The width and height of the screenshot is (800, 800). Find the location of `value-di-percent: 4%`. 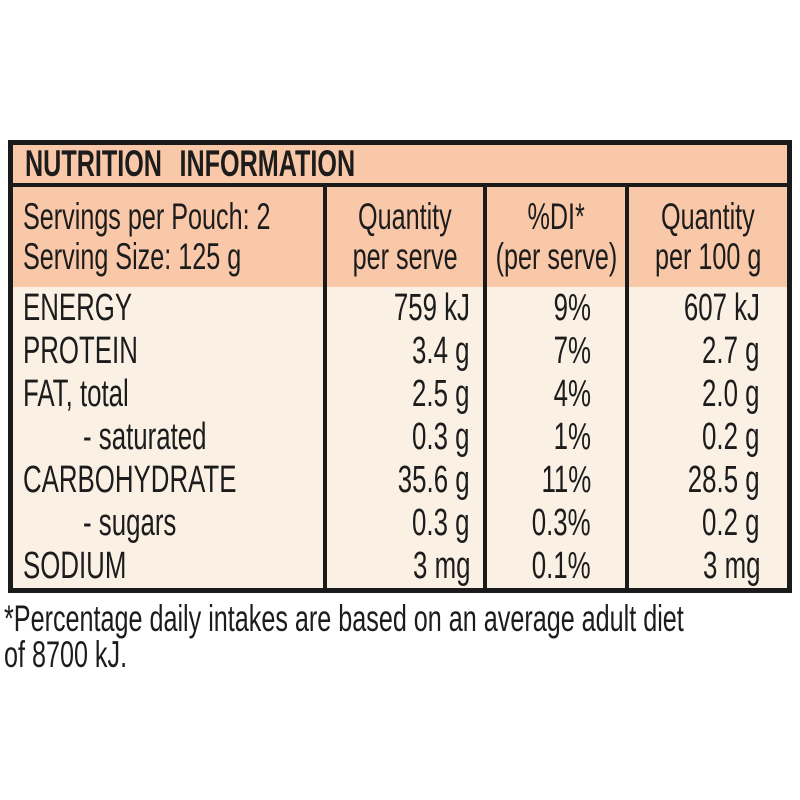

value-di-percent: 4% is located at coordinates (554, 394).